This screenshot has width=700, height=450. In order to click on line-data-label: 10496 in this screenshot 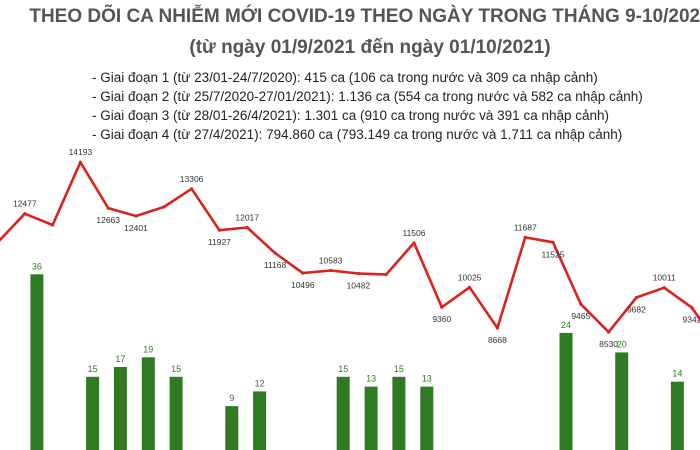, I will do `click(303, 285)`.